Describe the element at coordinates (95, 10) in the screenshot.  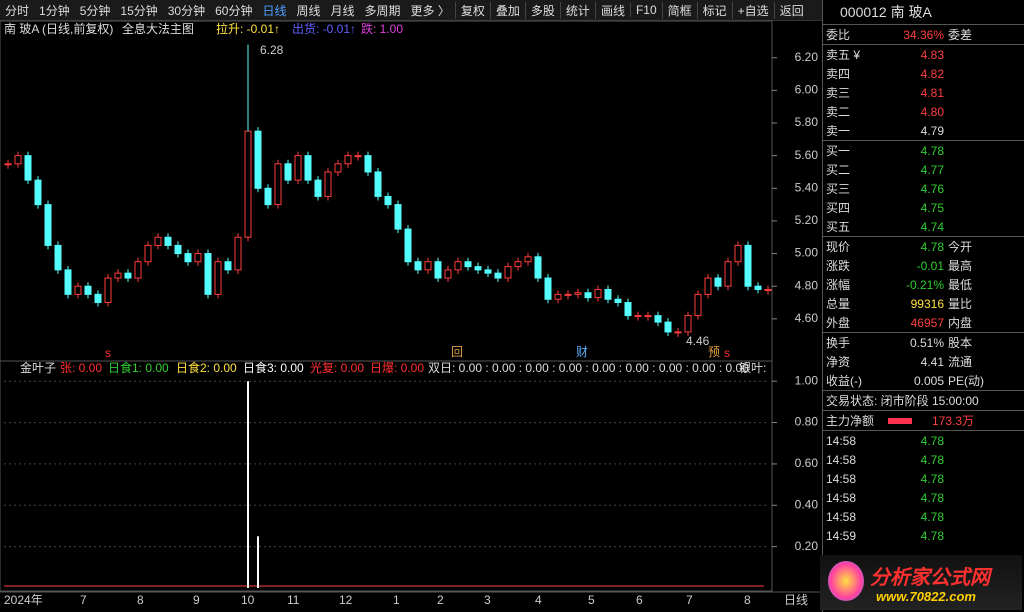
I see `tab: 5分钟` at that location.